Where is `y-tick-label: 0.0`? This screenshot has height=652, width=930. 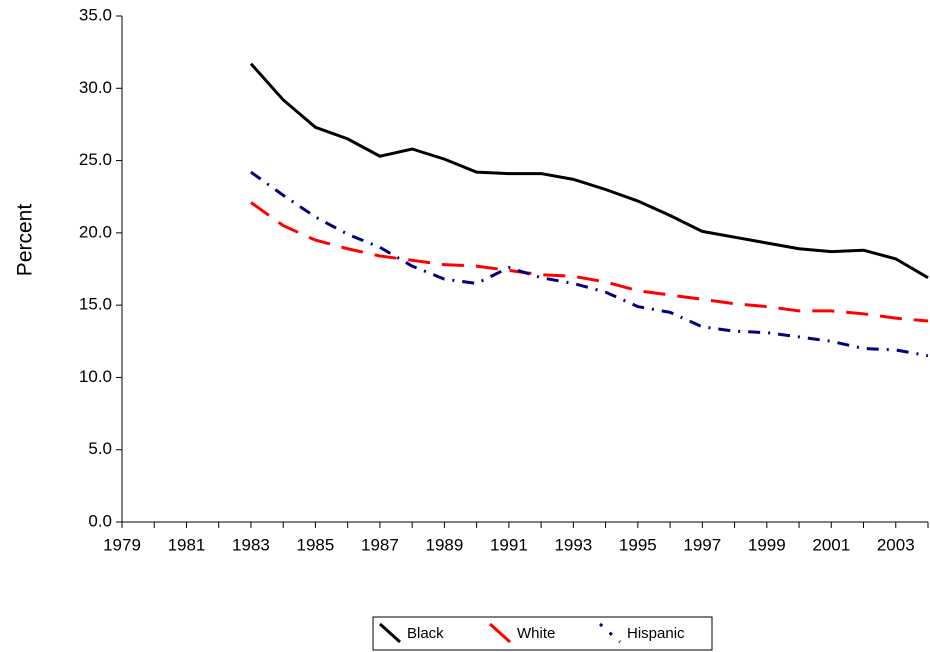 y-tick-label: 0.0 is located at coordinates (100, 520).